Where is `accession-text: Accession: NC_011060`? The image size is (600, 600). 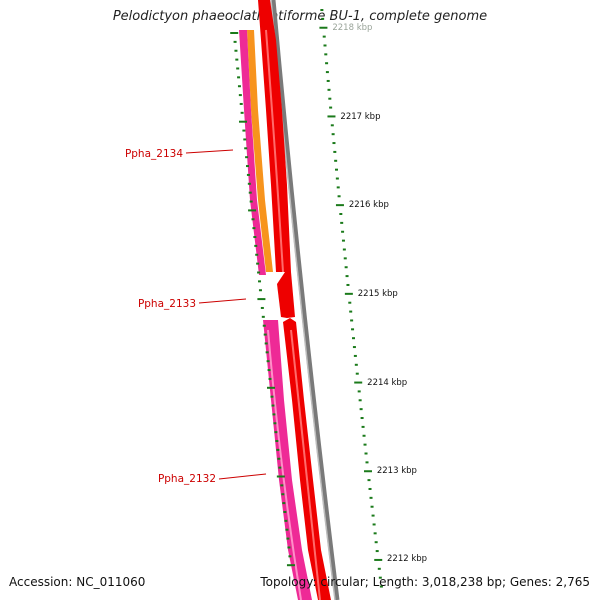 accession-text: Accession: NC_011060 is located at coordinates (77, 582).